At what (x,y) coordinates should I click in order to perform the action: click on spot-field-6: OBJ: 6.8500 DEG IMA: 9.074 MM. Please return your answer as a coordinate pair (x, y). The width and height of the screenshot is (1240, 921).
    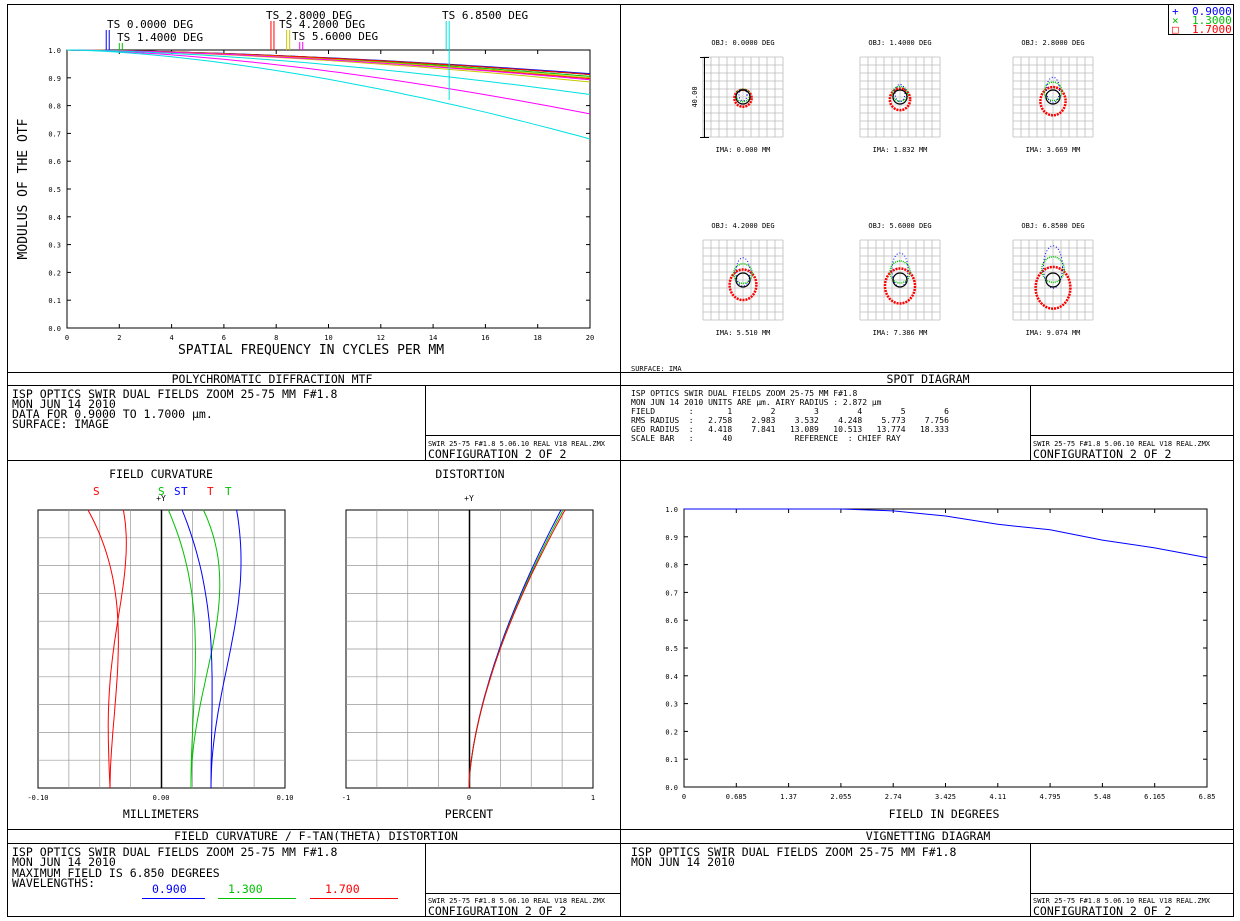
    Looking at the image, I should click on (1053, 279).